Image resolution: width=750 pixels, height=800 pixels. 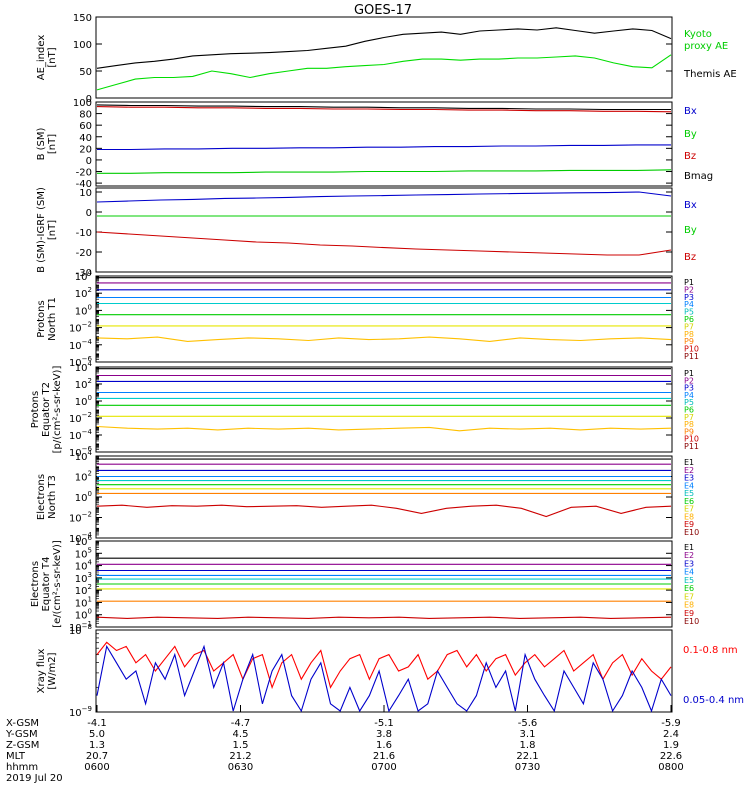 I want to click on ephemeris-value: 1.5, so click(x=241, y=745).